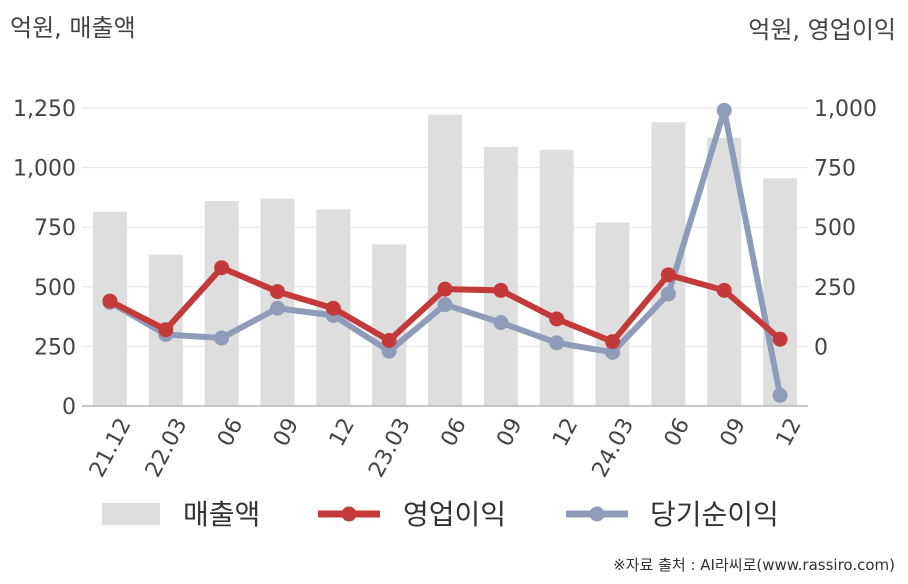 The width and height of the screenshot is (908, 584). Describe the element at coordinates (714, 514) in the screenshot. I see `legend-label-net: 당기순이익` at that location.